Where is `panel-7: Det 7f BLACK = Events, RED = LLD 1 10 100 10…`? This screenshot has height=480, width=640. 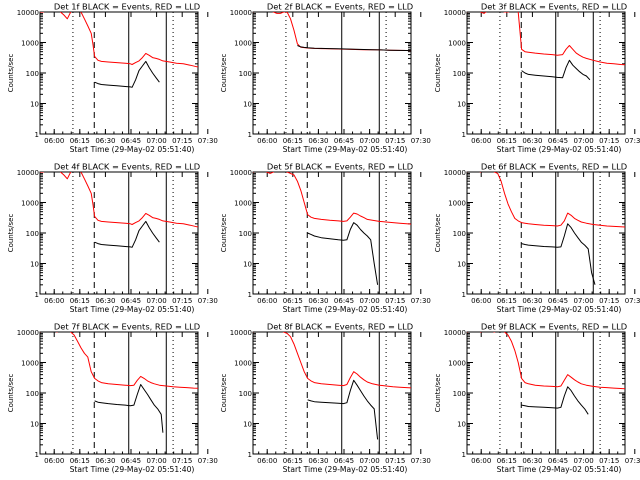 panel-7: Det 7f BLACK = Events, RED = LLD 1 10 100 10… is located at coordinates (112, 398).